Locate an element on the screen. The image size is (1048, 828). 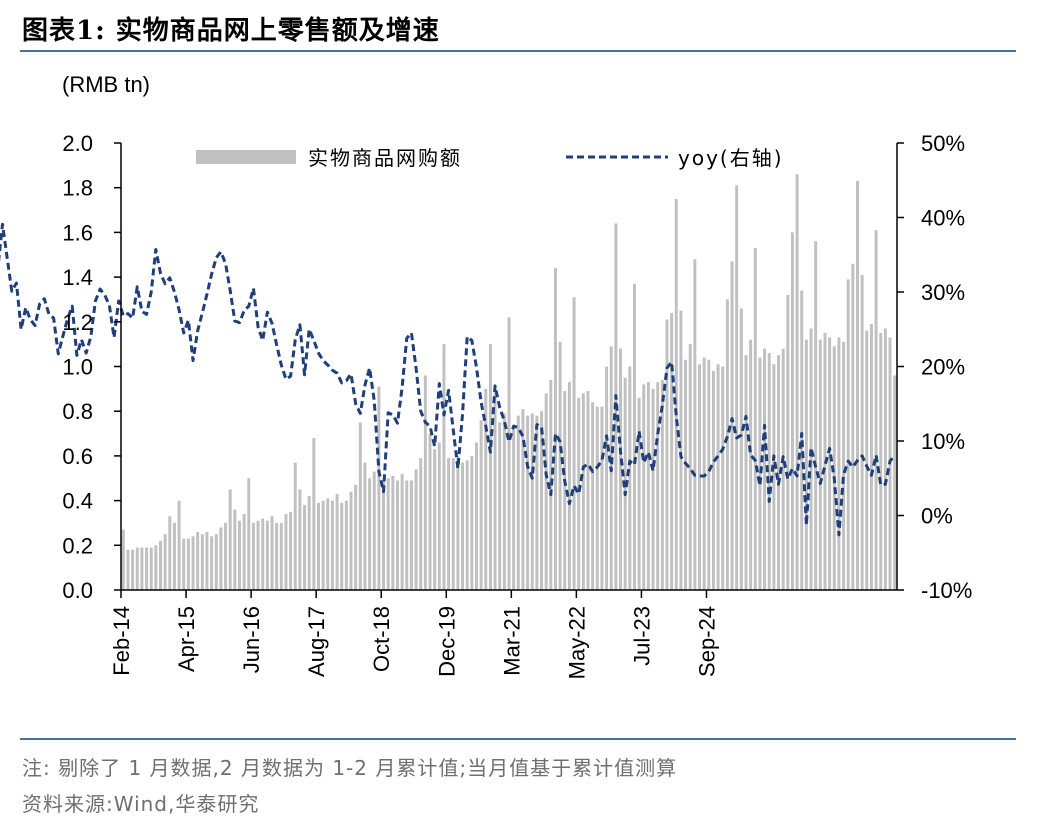
right-tick-label: 40% is located at coordinates (943, 218).